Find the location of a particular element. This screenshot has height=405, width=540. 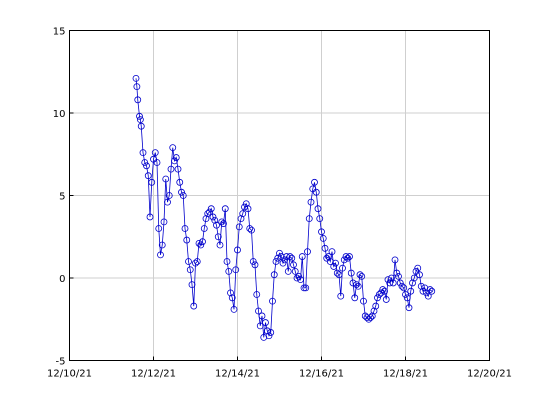

x-tick-label: 12/16/21 is located at coordinates (321, 374).